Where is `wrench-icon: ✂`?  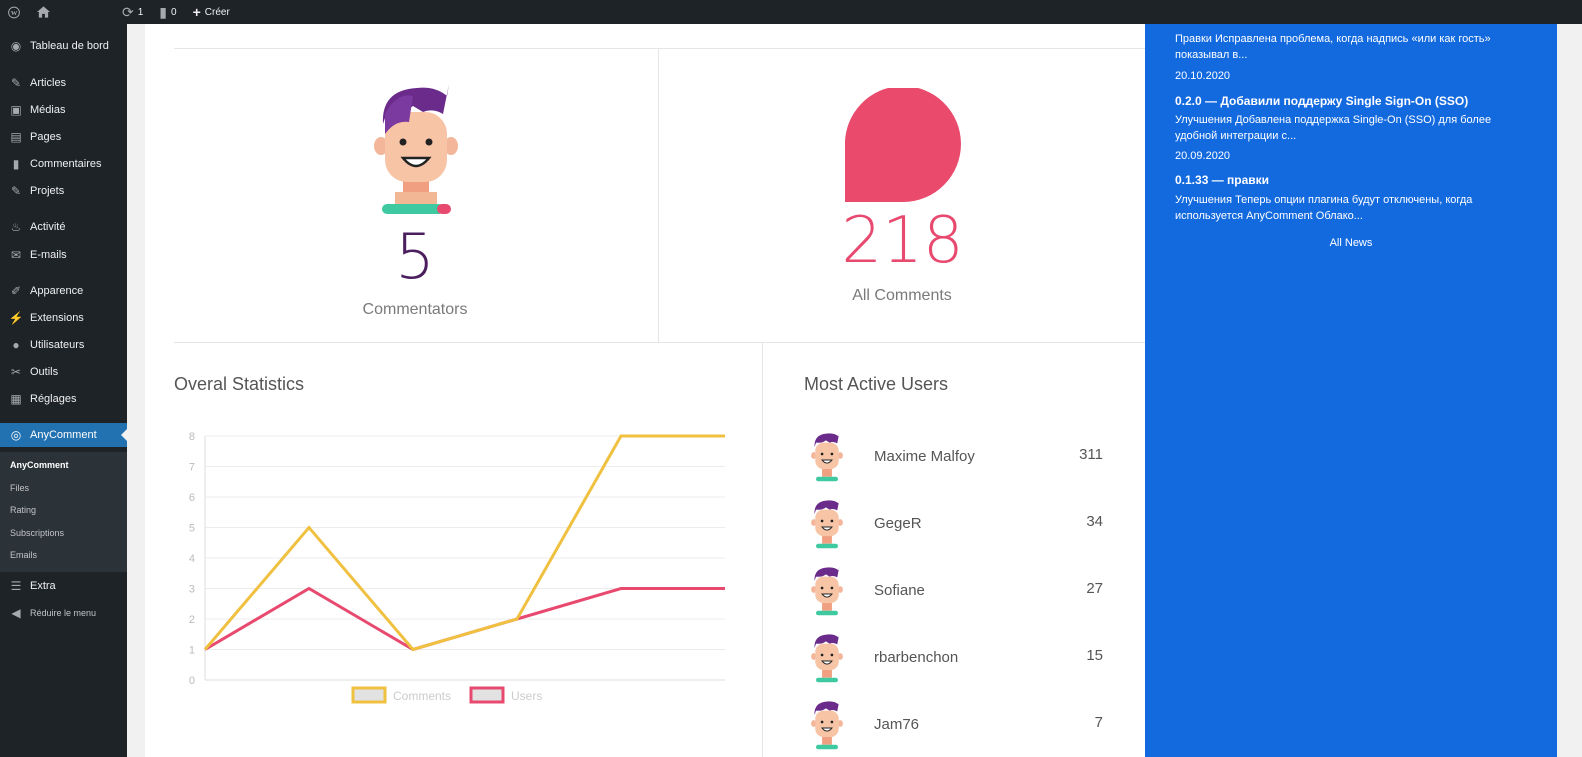 wrench-icon: ✂ is located at coordinates (16, 372).